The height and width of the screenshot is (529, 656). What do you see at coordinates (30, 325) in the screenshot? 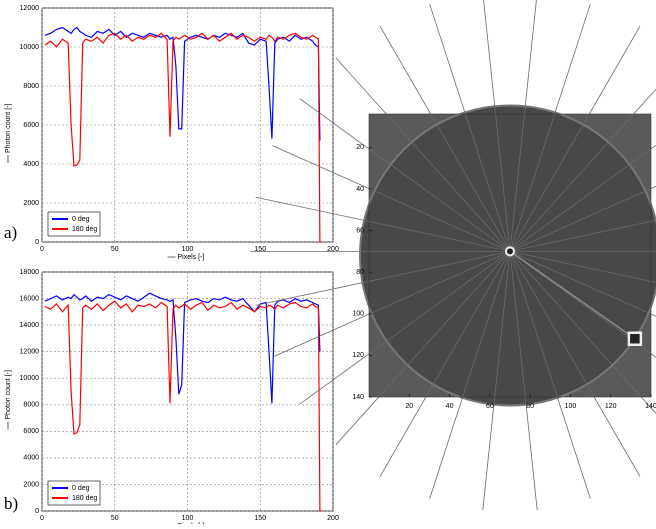
I see `y-tick-label: 14000` at bounding box center [30, 325].